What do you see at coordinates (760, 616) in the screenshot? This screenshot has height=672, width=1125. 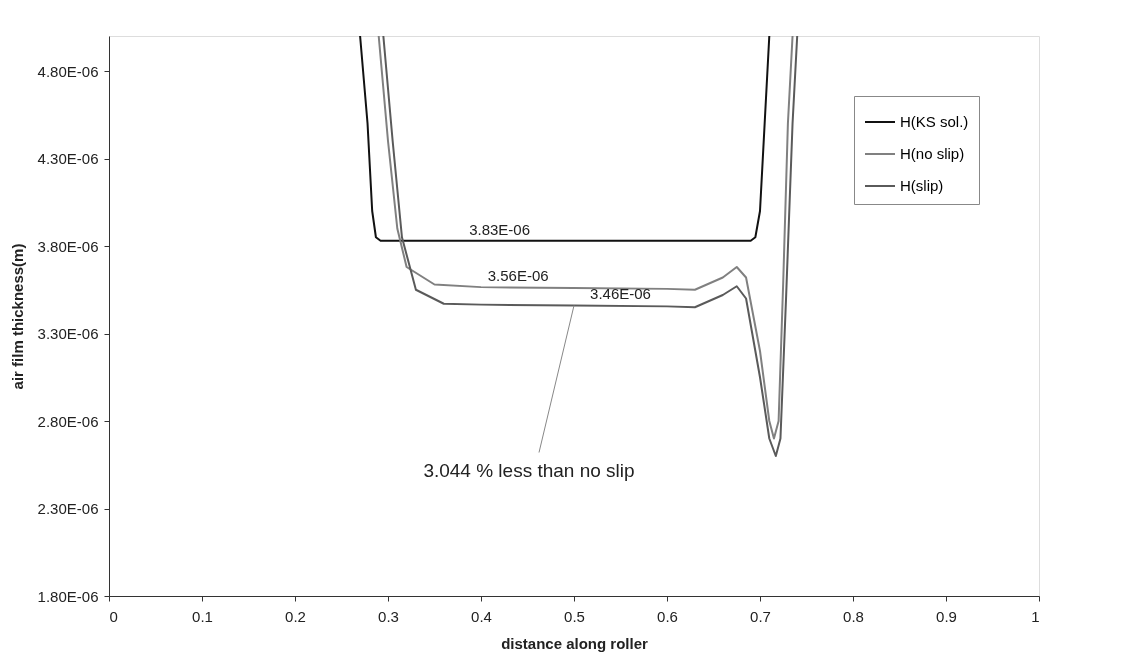 I see `x-tick-label: 0.7` at bounding box center [760, 616].